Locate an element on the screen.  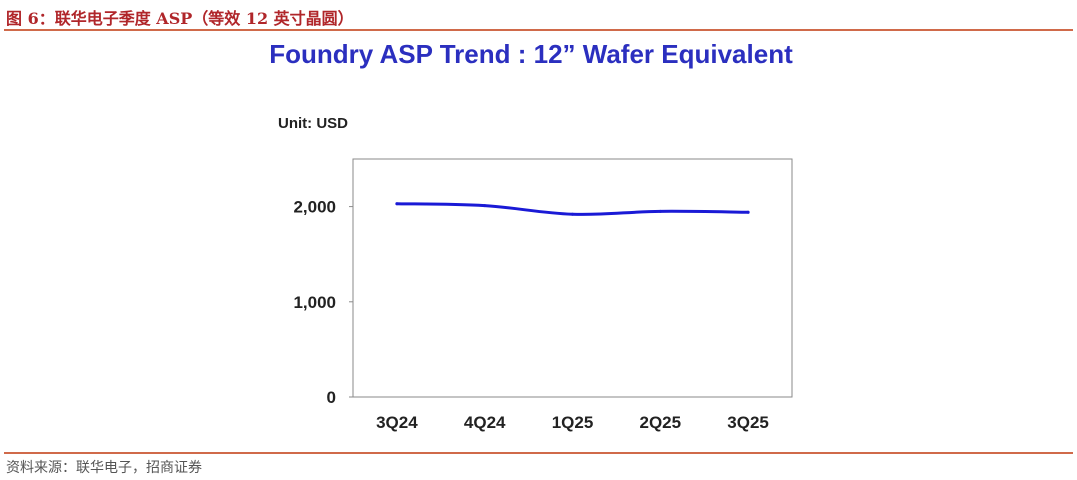
x-axis: 3Q24 4Q24 1Q25 2Q25 3Q25 is located at coordinates (572, 422).